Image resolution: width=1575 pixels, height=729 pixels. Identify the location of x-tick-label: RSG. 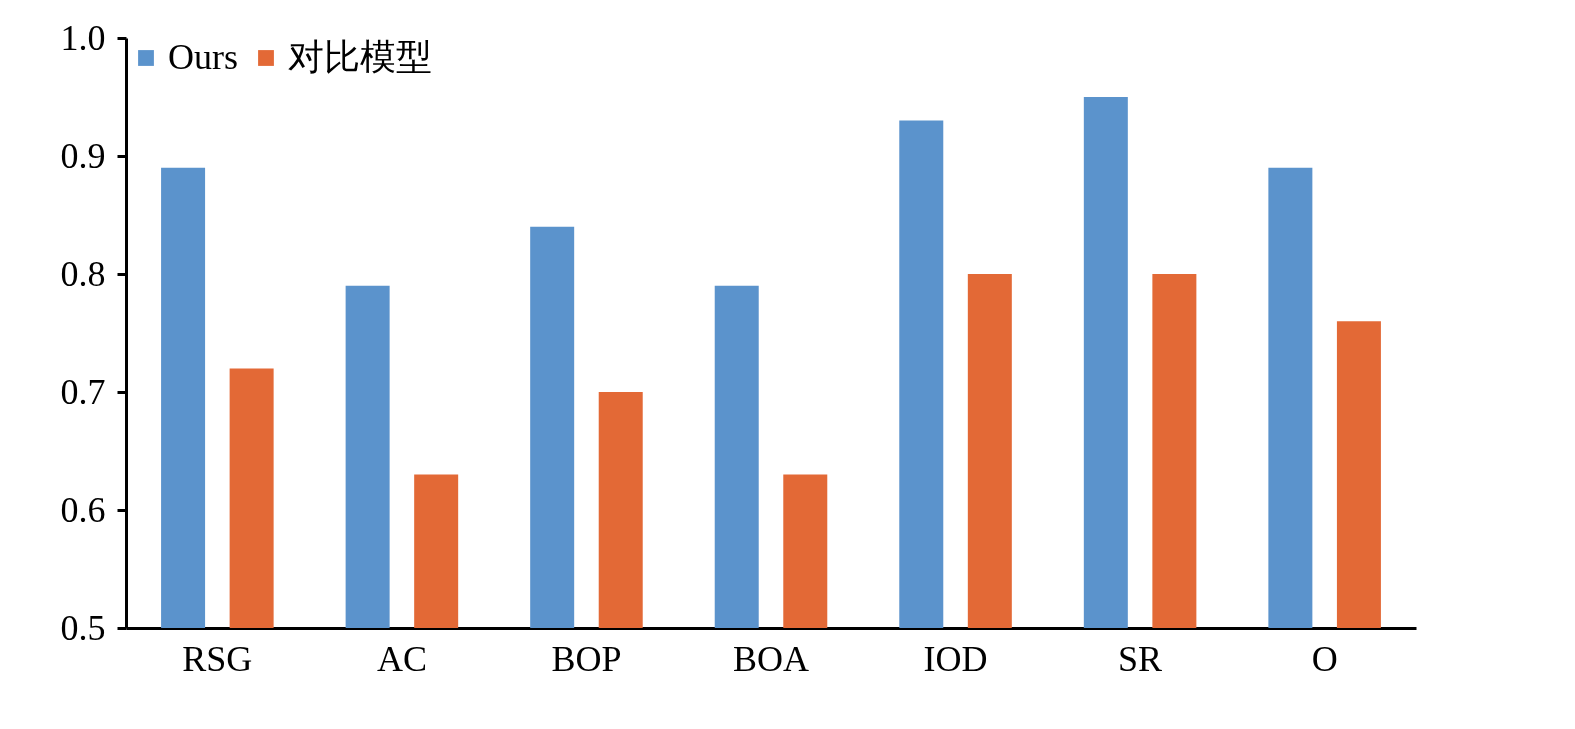
(217, 658).